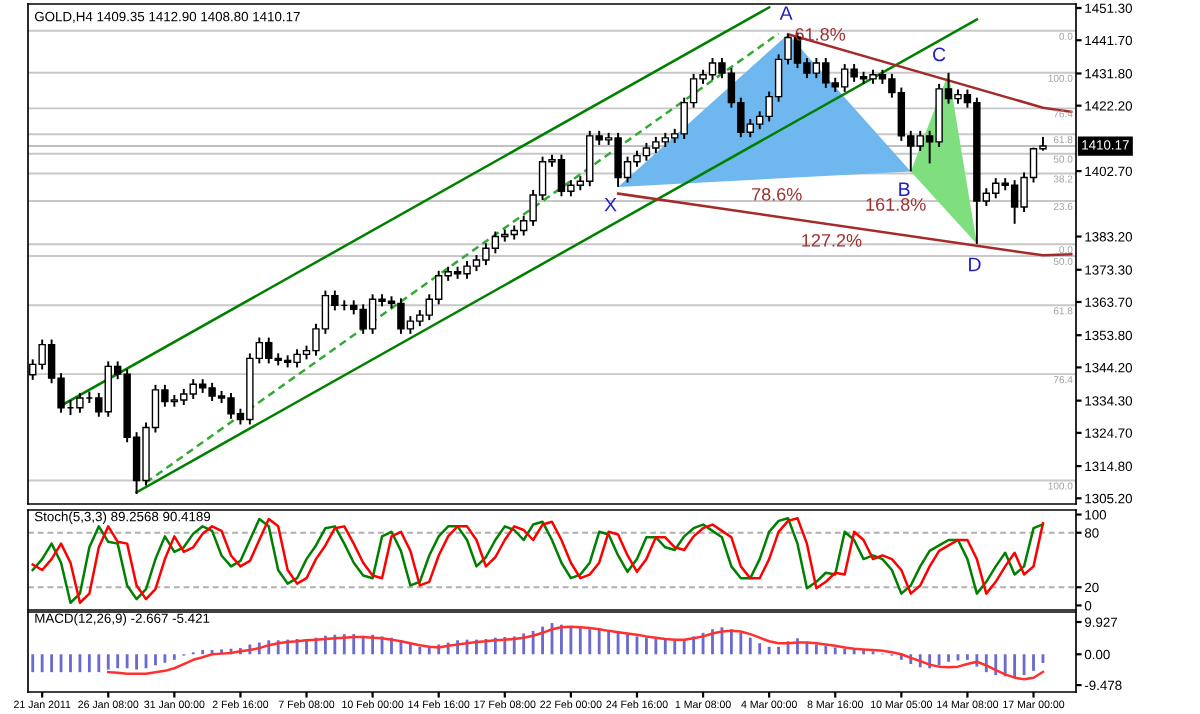  Describe the element at coordinates (610, 204) in the screenshot. I see `annotation: X` at that location.